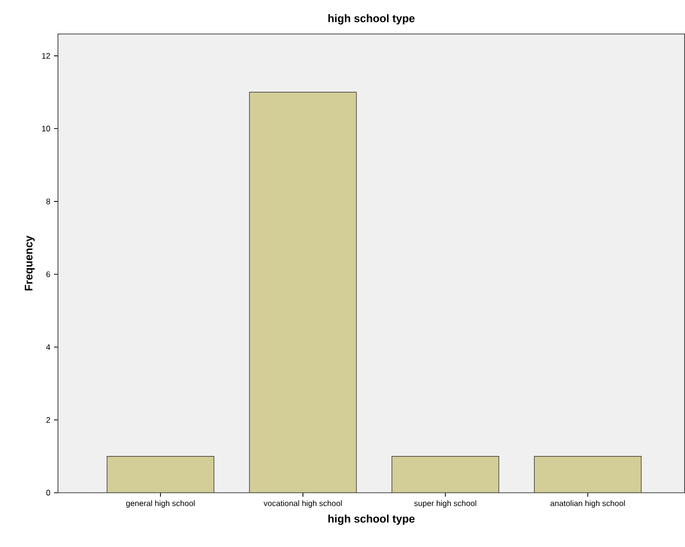  What do you see at coordinates (371, 520) in the screenshot?
I see `x-axis-title: high school type` at bounding box center [371, 520].